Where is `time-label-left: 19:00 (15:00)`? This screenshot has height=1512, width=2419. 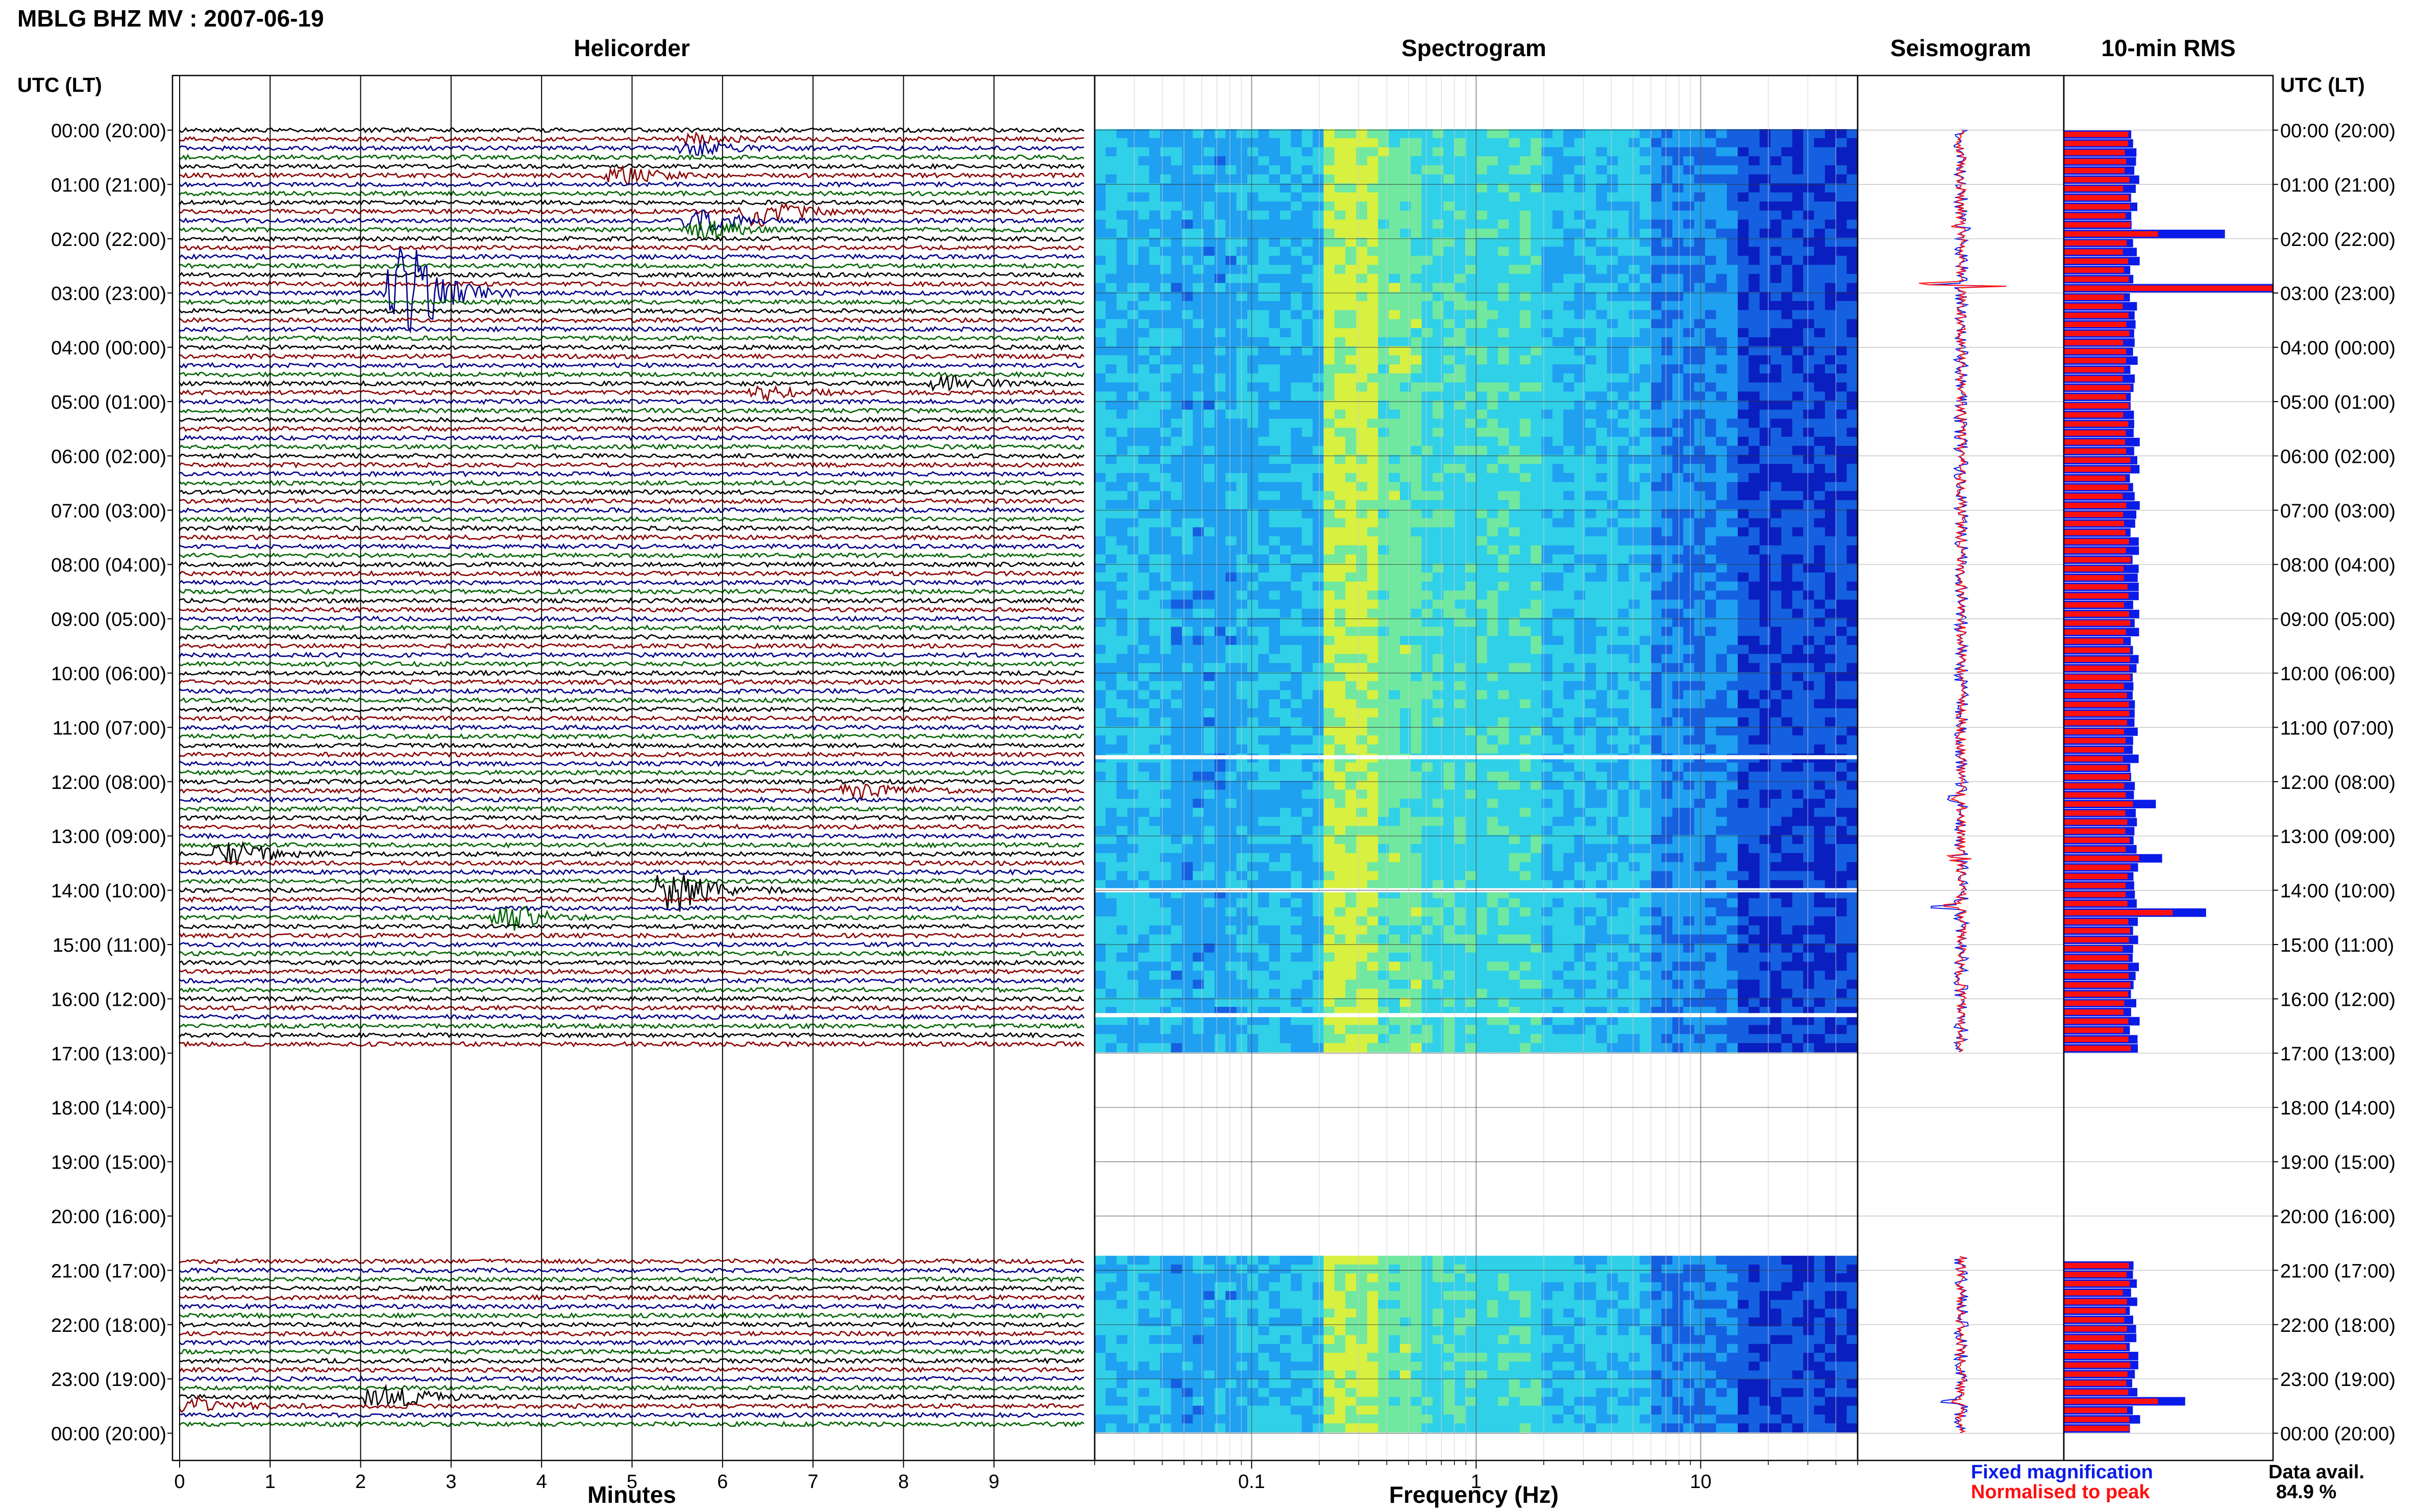 time-label-left: 19:00 (15:00) is located at coordinates (108, 1163).